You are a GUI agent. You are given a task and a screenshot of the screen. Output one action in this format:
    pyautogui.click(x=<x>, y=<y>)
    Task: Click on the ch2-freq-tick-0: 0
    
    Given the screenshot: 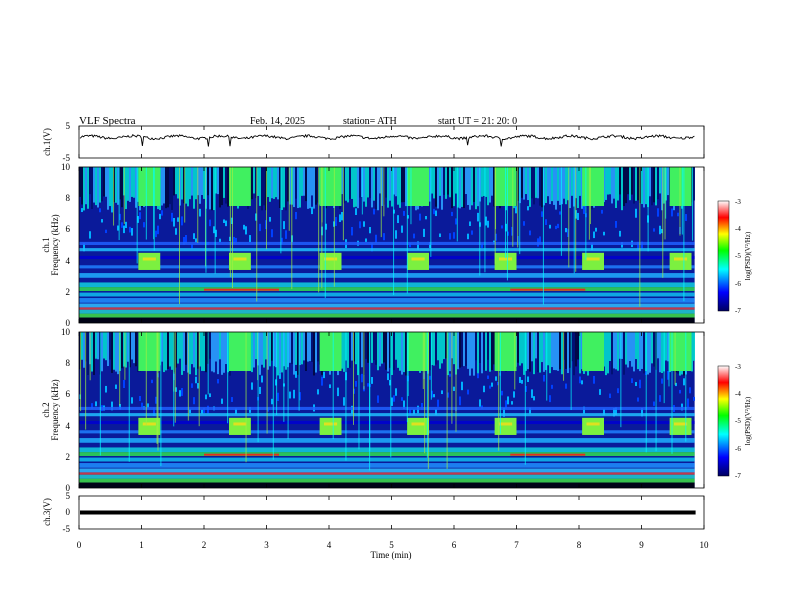 What is the action you would take?
    pyautogui.click(x=68, y=488)
    